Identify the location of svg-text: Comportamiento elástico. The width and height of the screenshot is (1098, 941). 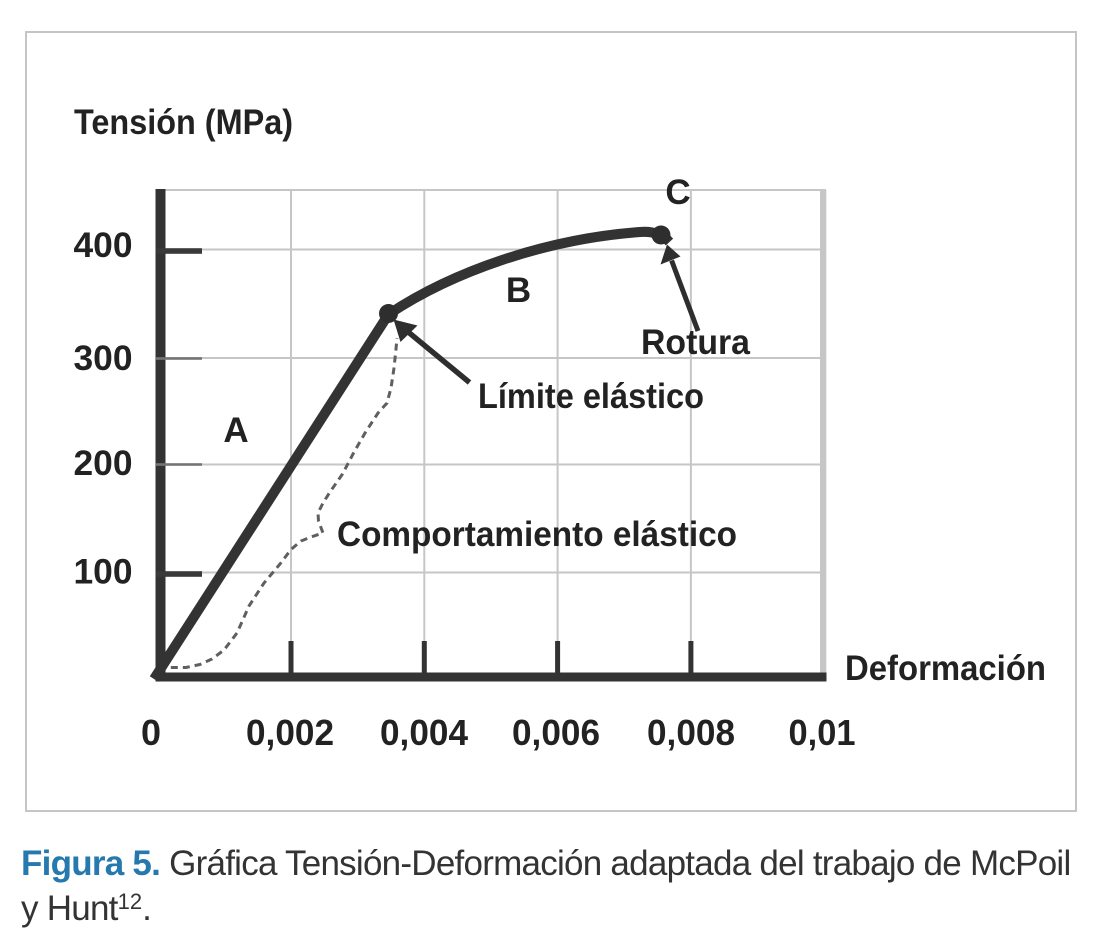
(537, 534).